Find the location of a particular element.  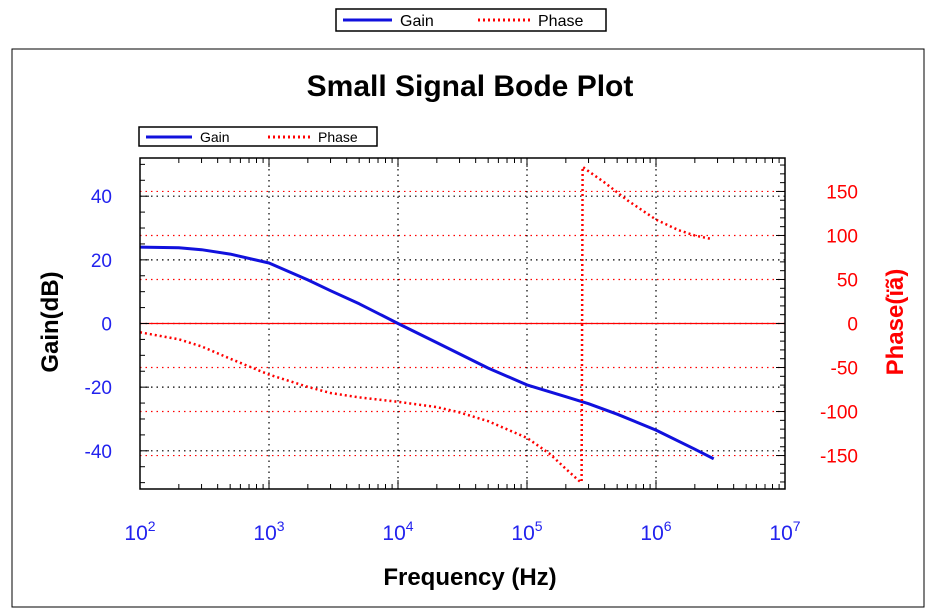

outer-legend-phase-label: Phase is located at coordinates (560, 21).